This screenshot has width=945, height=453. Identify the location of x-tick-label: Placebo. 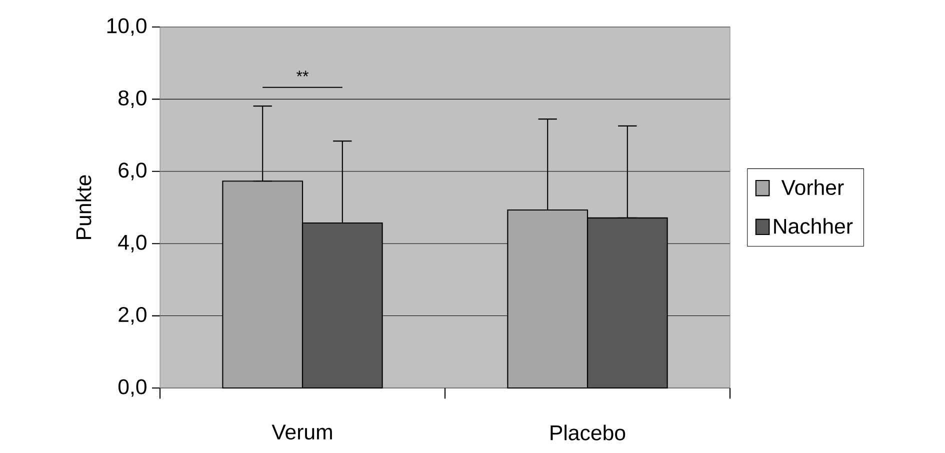
(588, 432).